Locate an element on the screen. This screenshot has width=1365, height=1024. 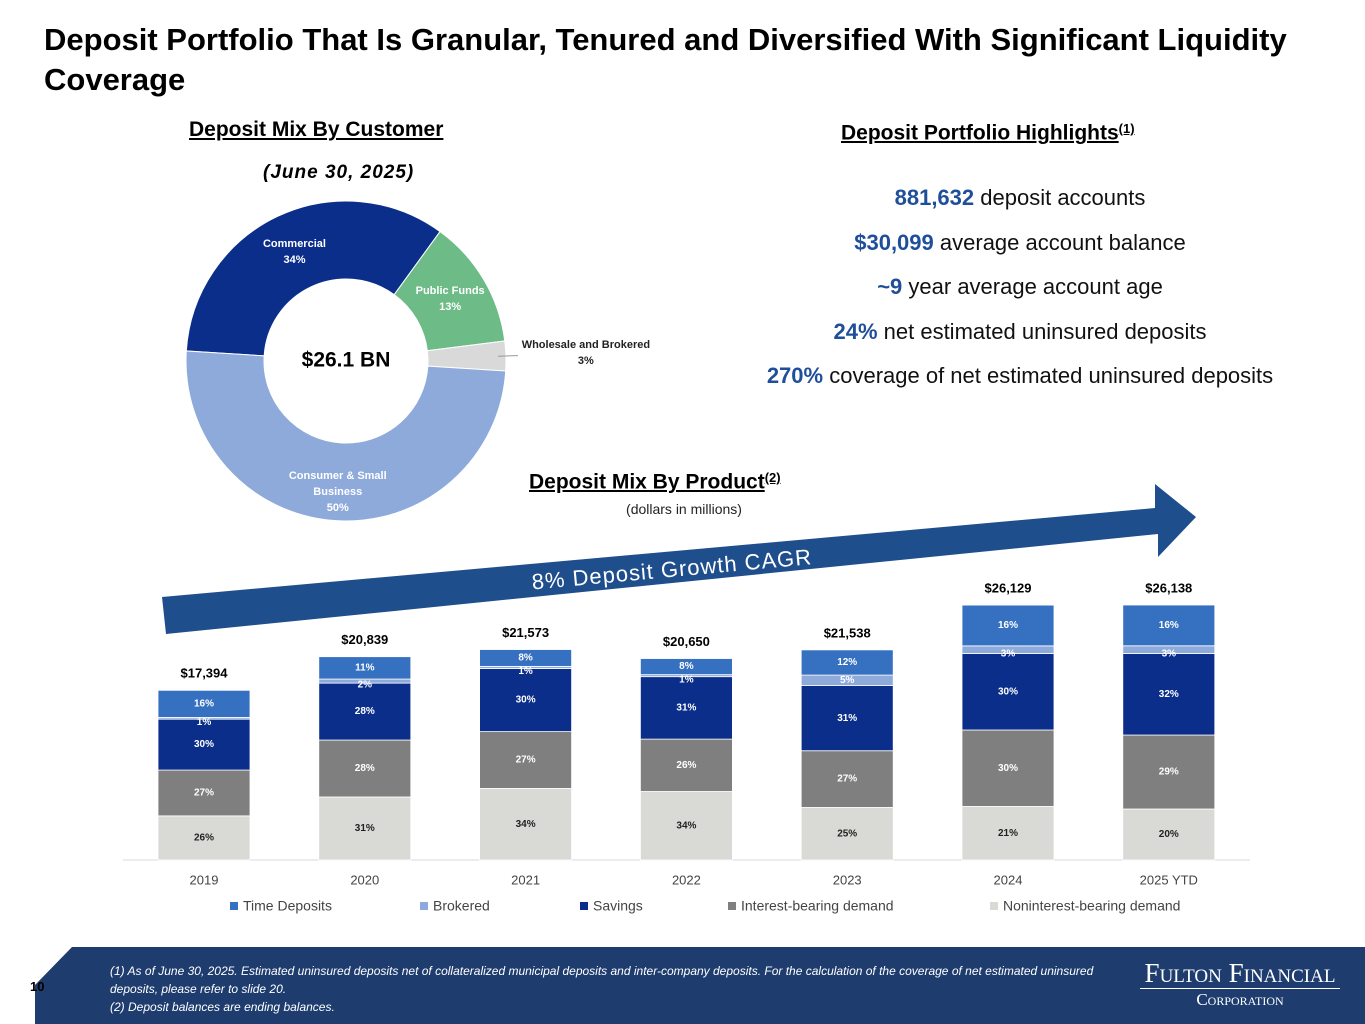
bar-total-label: $26,138 is located at coordinates (1168, 587).